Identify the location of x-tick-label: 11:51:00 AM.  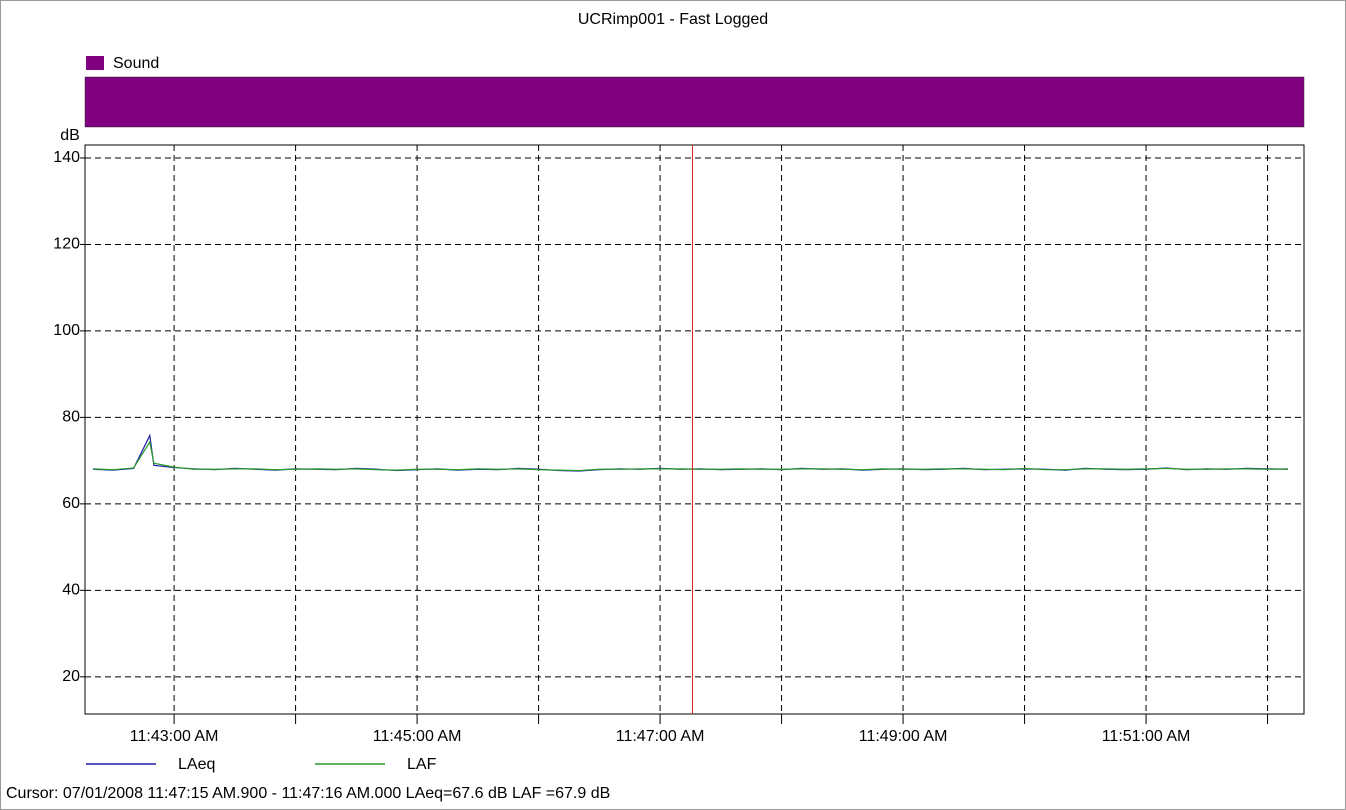
(1146, 736).